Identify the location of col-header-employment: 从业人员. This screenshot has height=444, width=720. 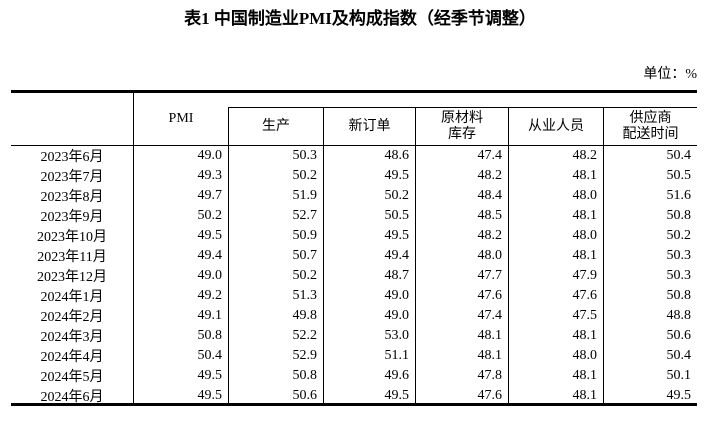
(555, 126).